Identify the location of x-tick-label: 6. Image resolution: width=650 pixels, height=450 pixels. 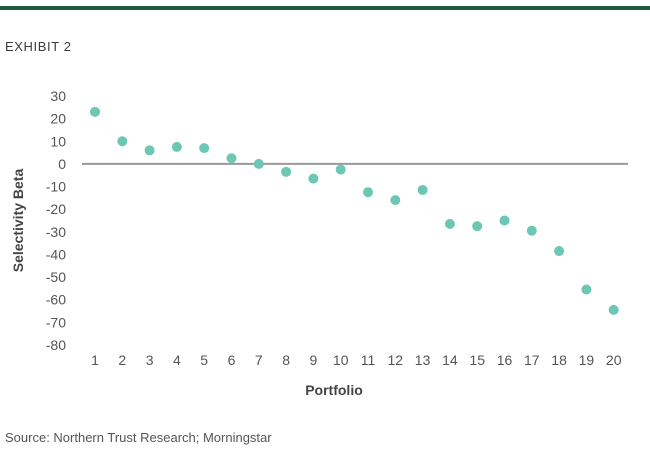
(232, 360).